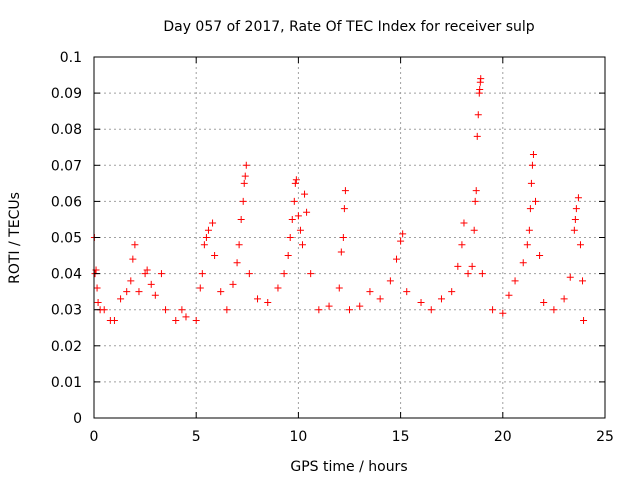 The image size is (640, 480). What do you see at coordinates (401, 437) in the screenshot?
I see `x-tick-label: 15` at bounding box center [401, 437].